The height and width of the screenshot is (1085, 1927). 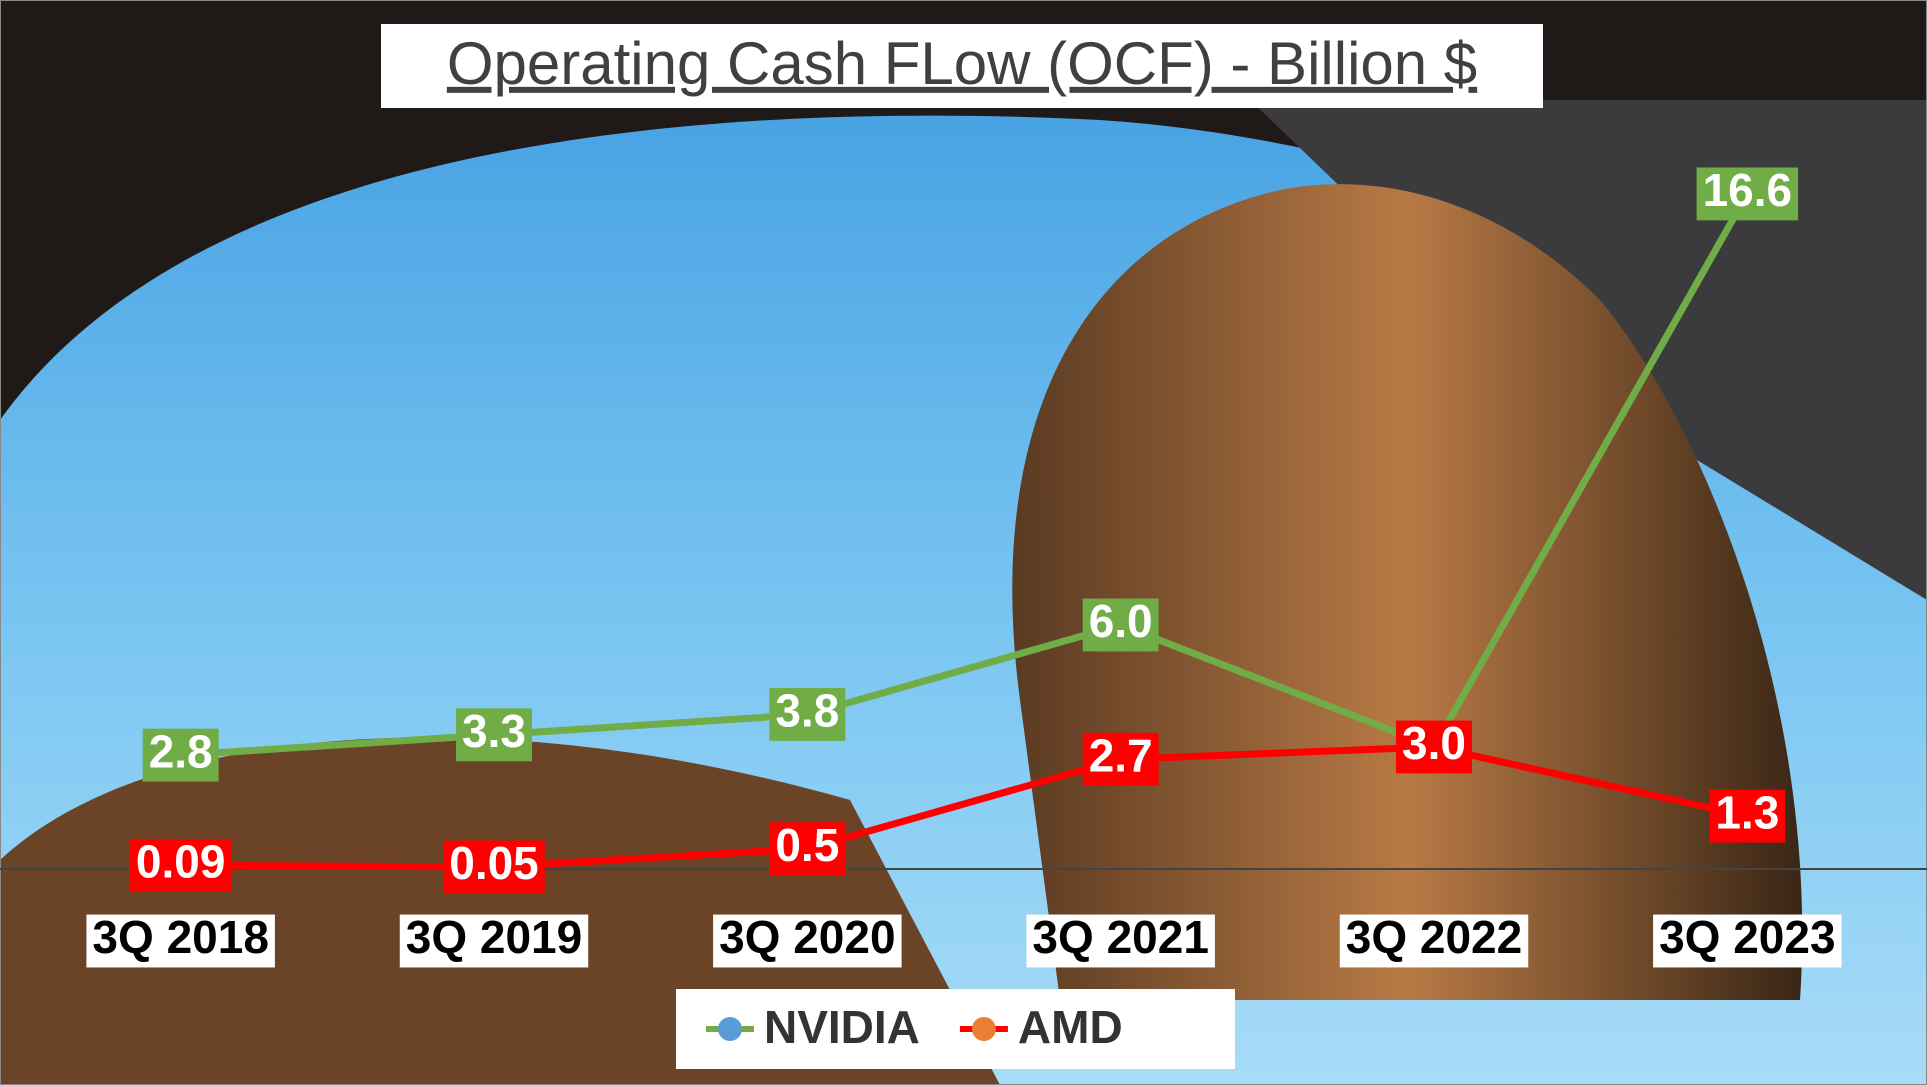 What do you see at coordinates (1070, 1027) in the screenshot?
I see `legend-label: AMD` at bounding box center [1070, 1027].